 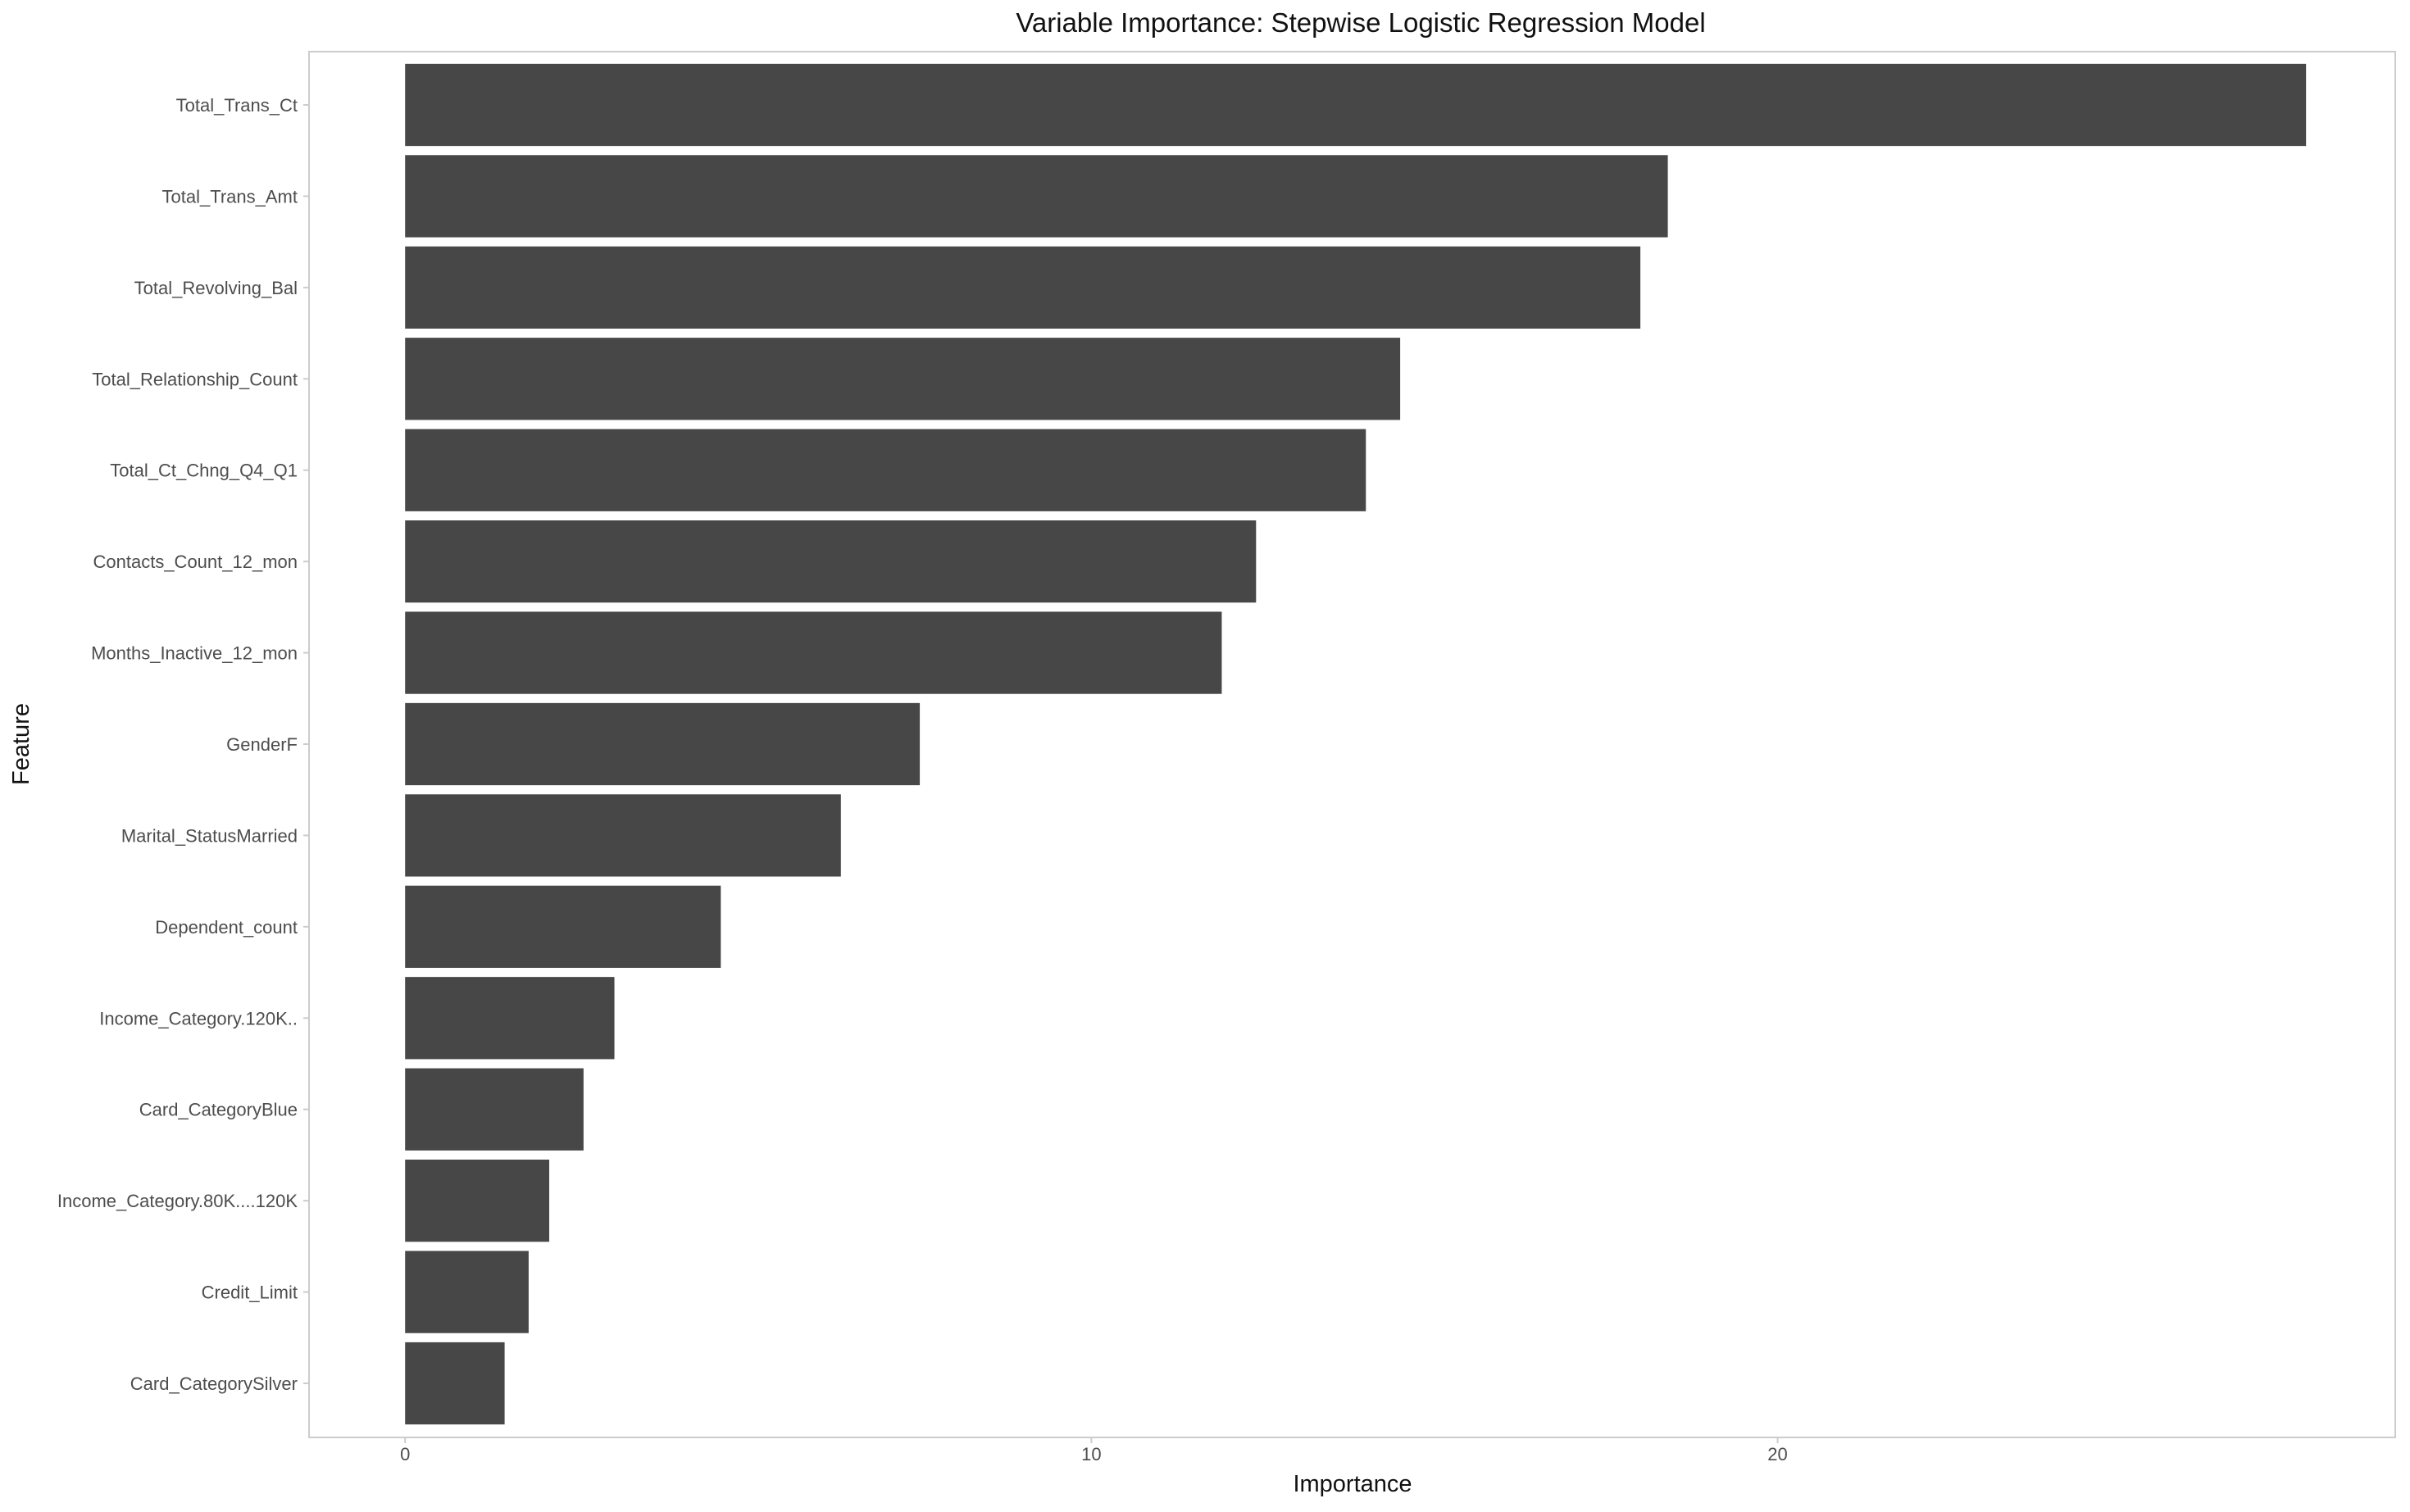 What do you see at coordinates (195, 653) in the screenshot?
I see `y-tick-label: Months_Inactive_12_mon` at bounding box center [195, 653].